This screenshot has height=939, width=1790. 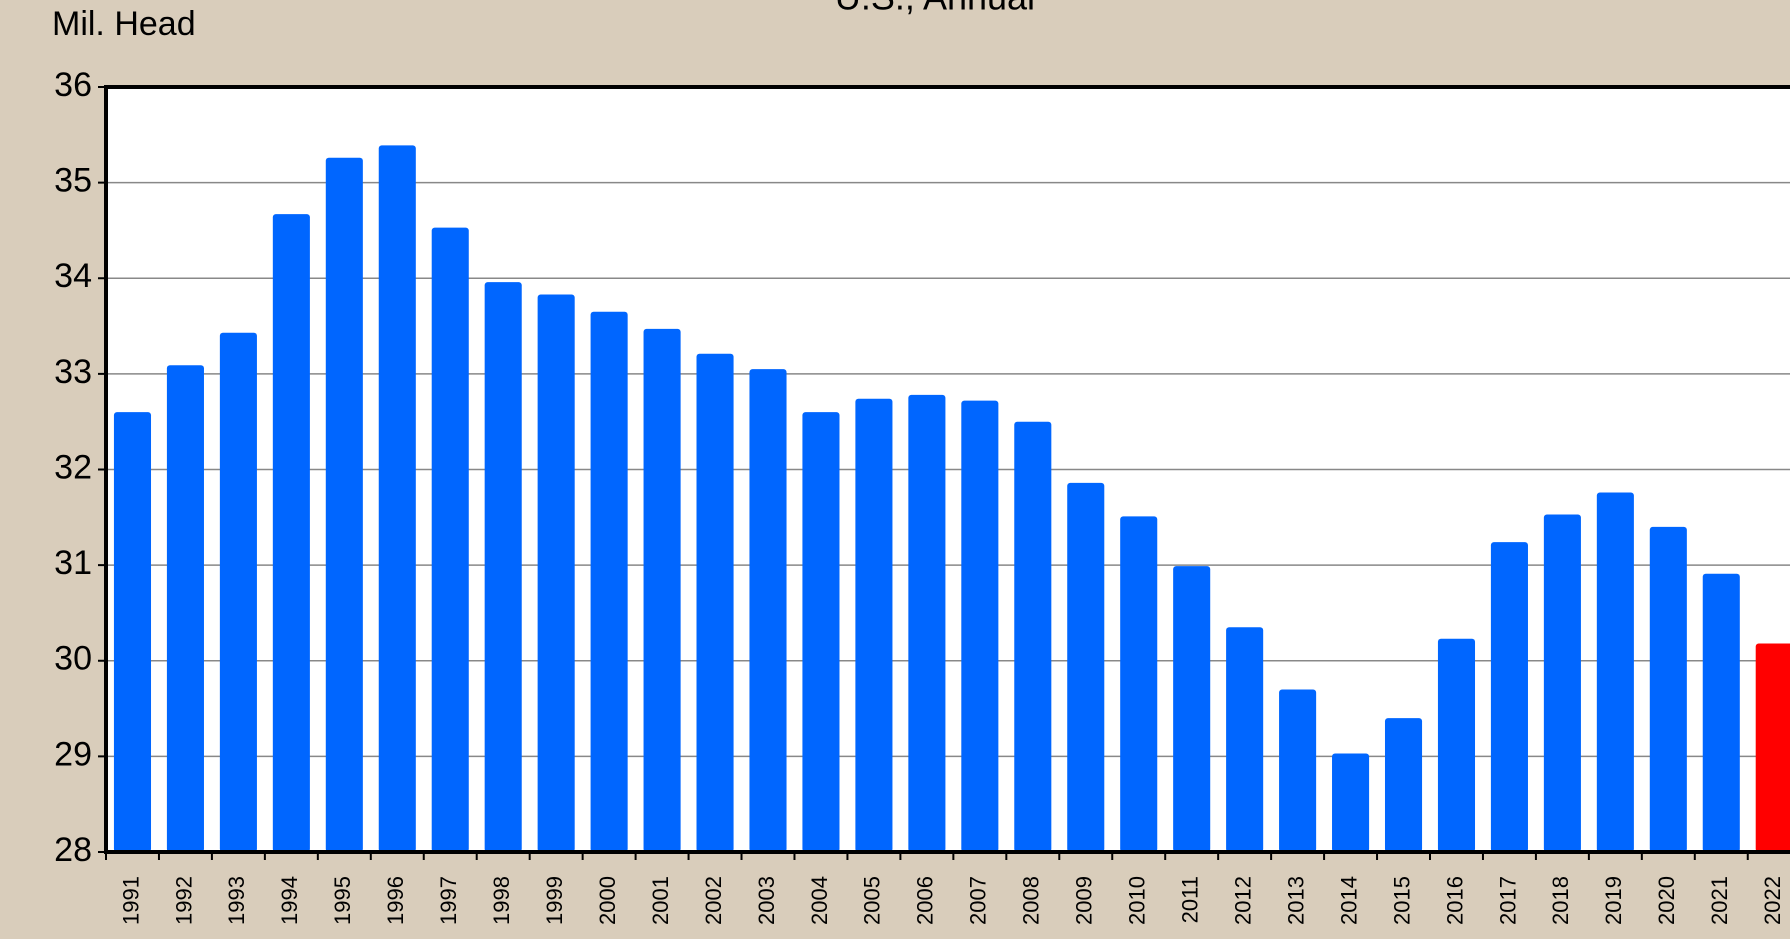 I want to click on x-tick-label: 2020, so click(x=1666, y=900).